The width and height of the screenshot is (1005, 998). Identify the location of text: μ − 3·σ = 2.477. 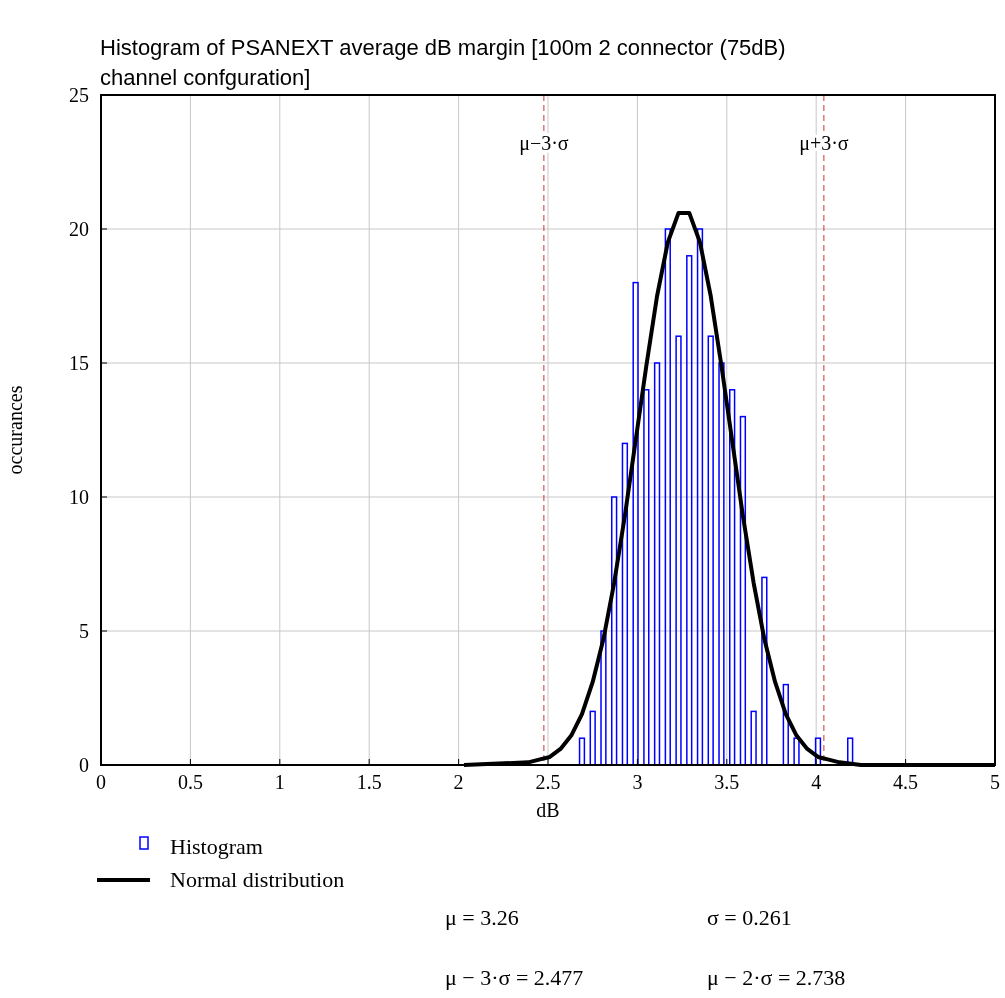
(514, 977).